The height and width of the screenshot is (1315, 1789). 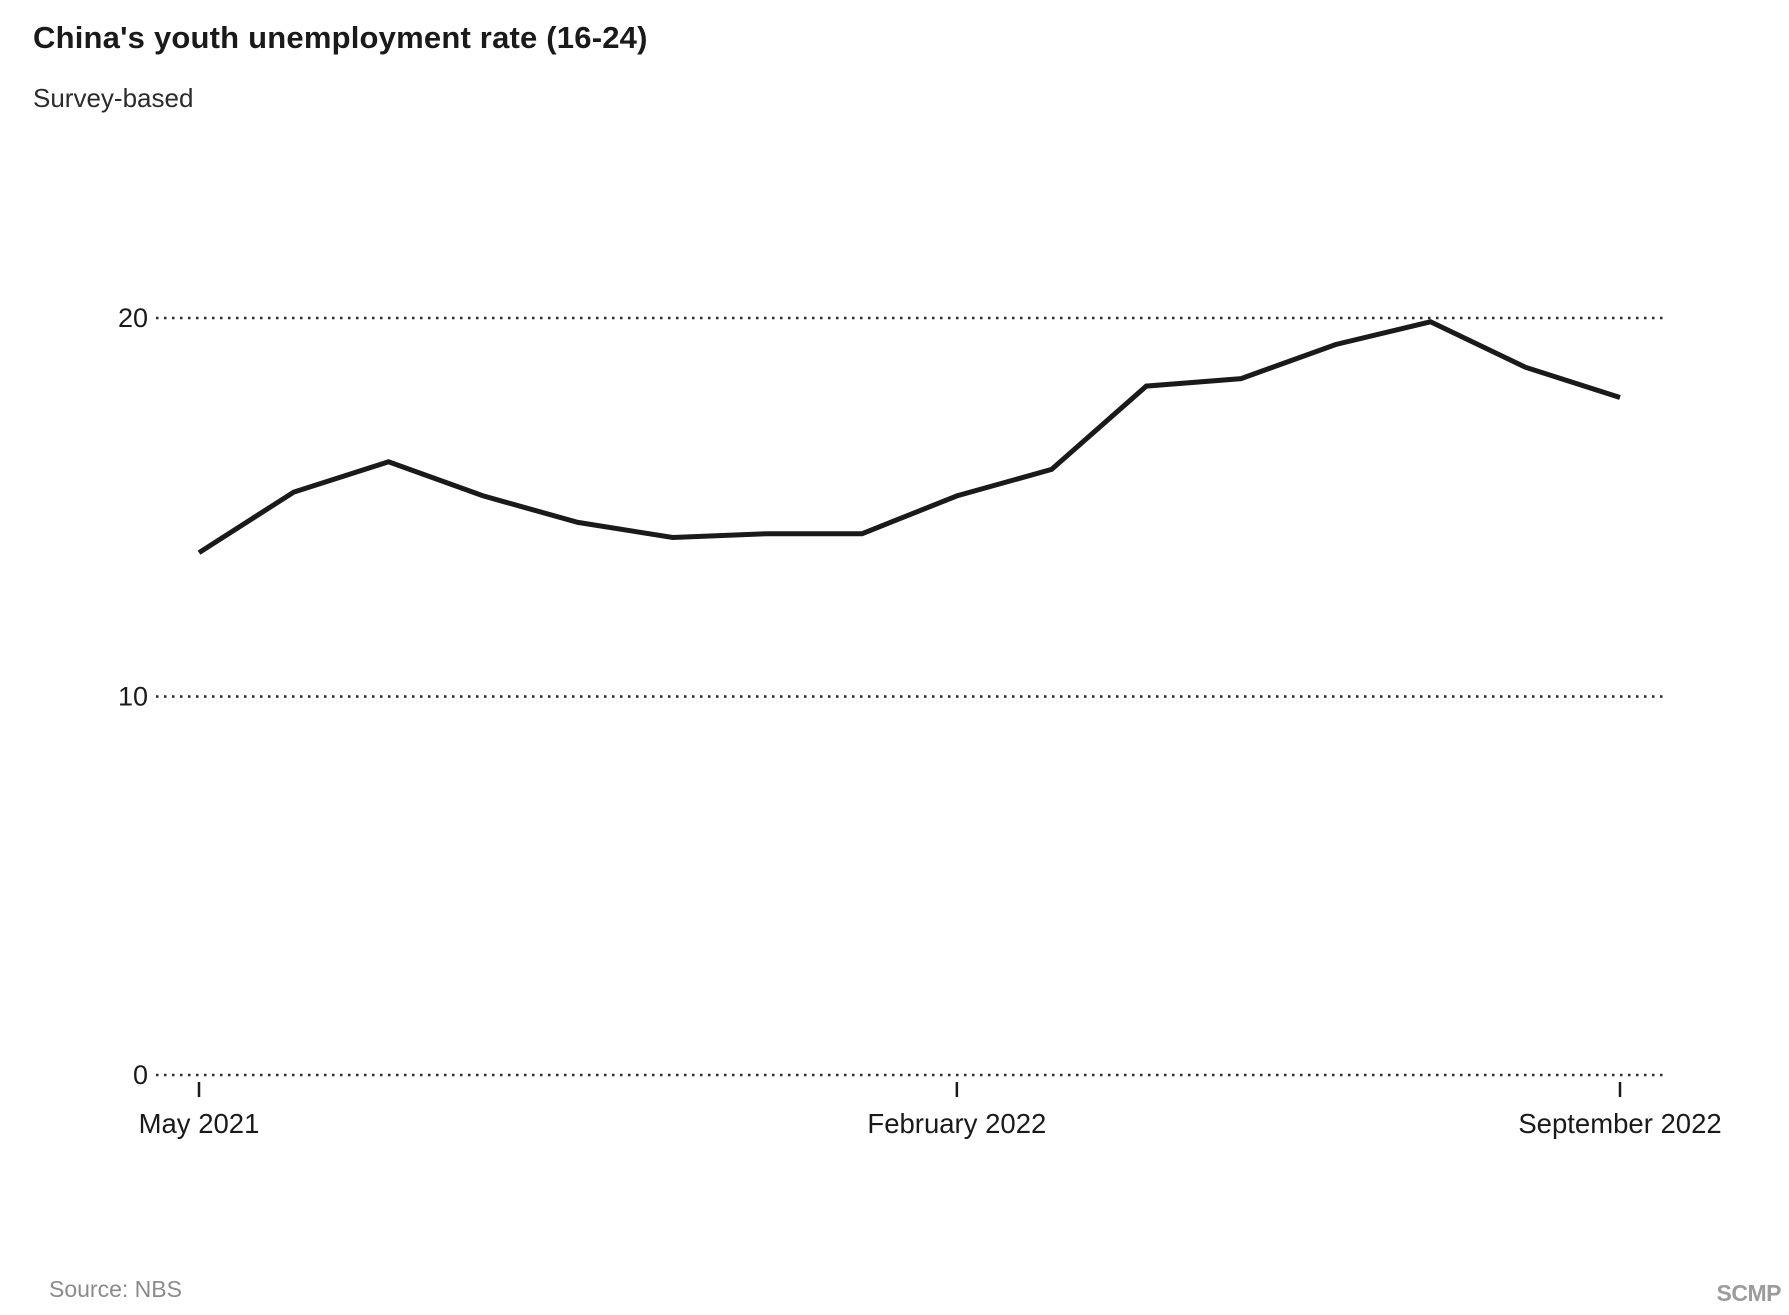 I want to click on x-axis-label: May 2021, so click(x=199, y=1123).